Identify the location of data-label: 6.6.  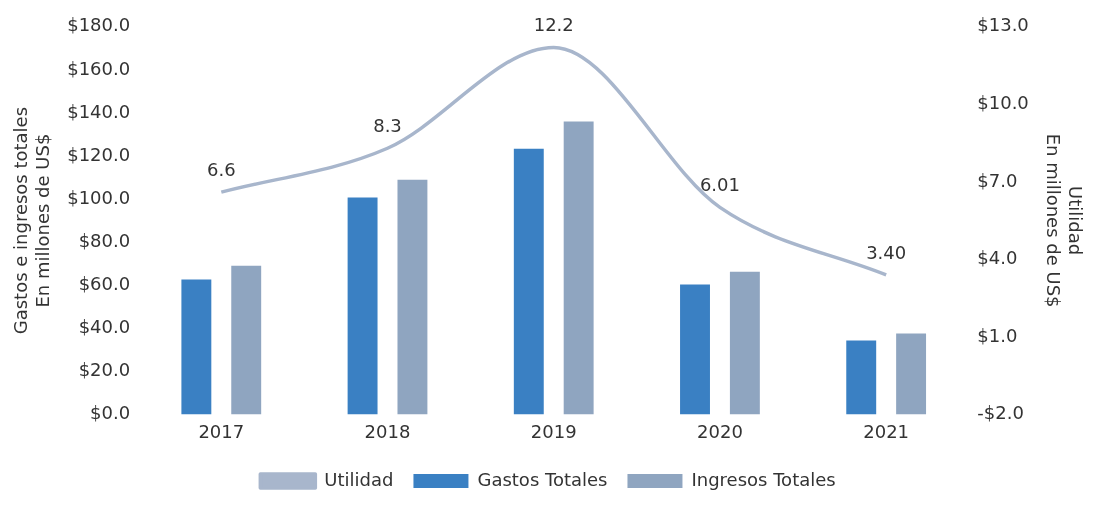
(221, 169).